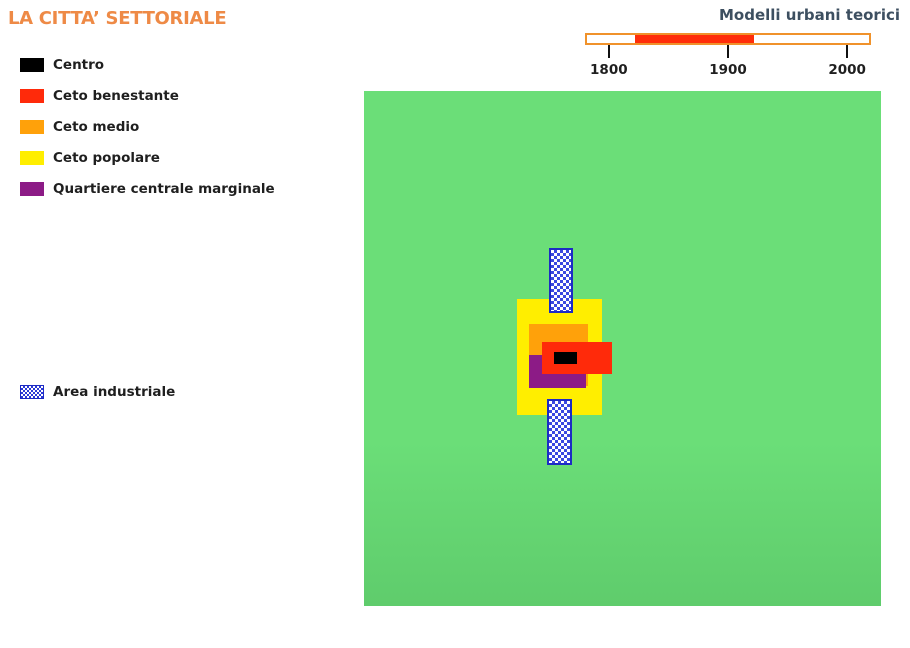 The width and height of the screenshot is (910, 648). What do you see at coordinates (561, 280) in the screenshot?
I see `zone-area-industriale-north` at bounding box center [561, 280].